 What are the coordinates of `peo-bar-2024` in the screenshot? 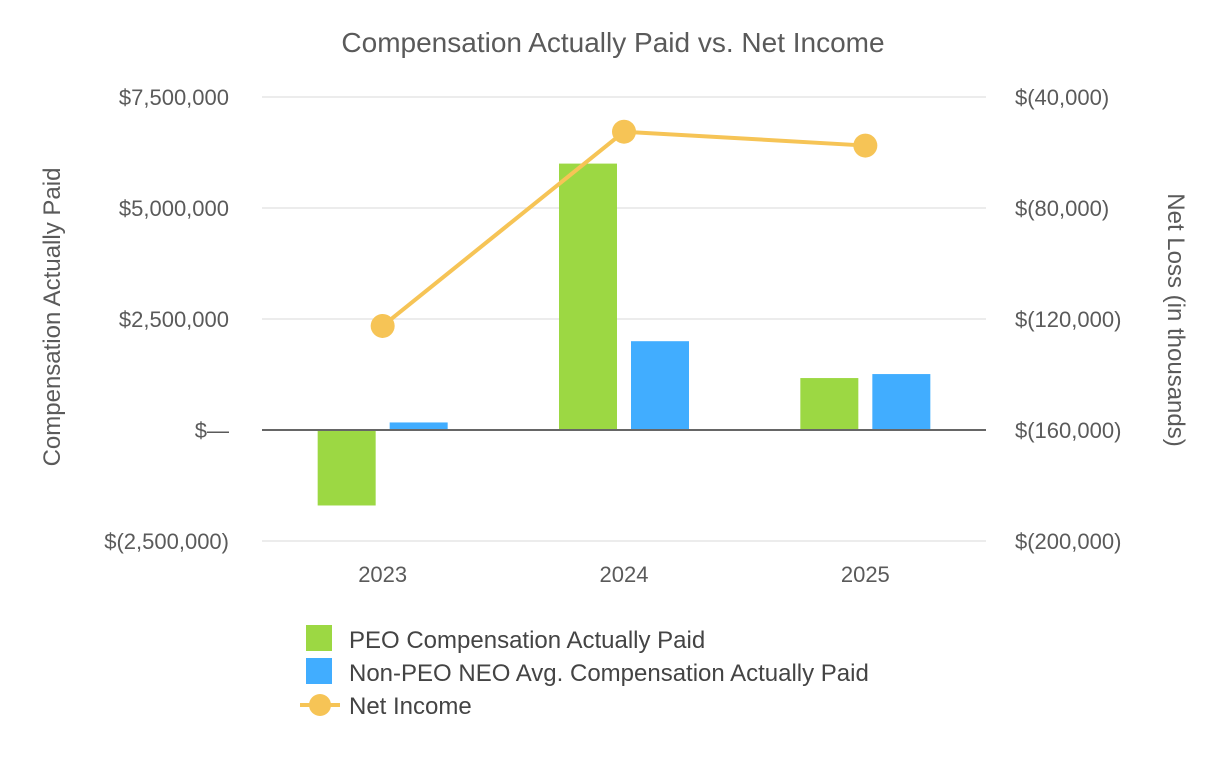 It's located at (588, 296).